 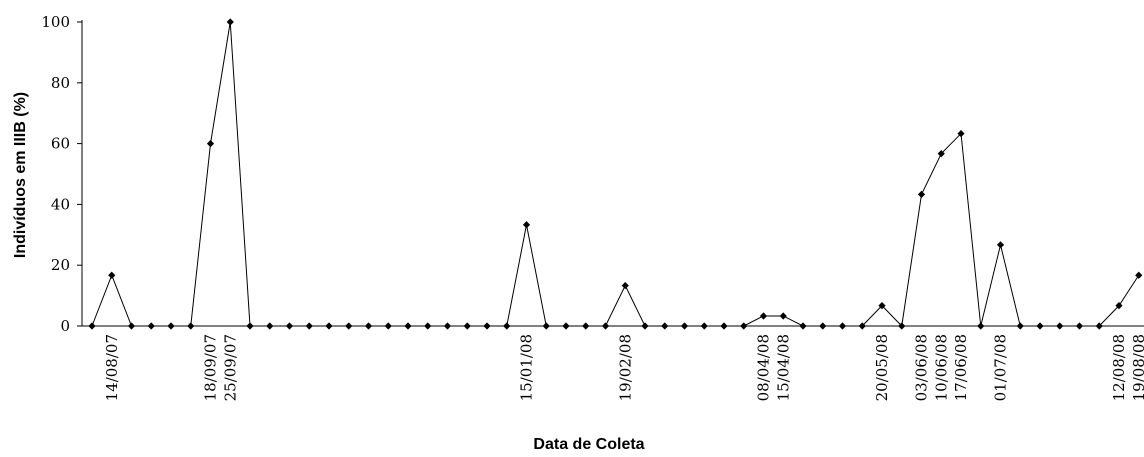 I want to click on x-tick-label: 19/02/08, so click(x=625, y=367).